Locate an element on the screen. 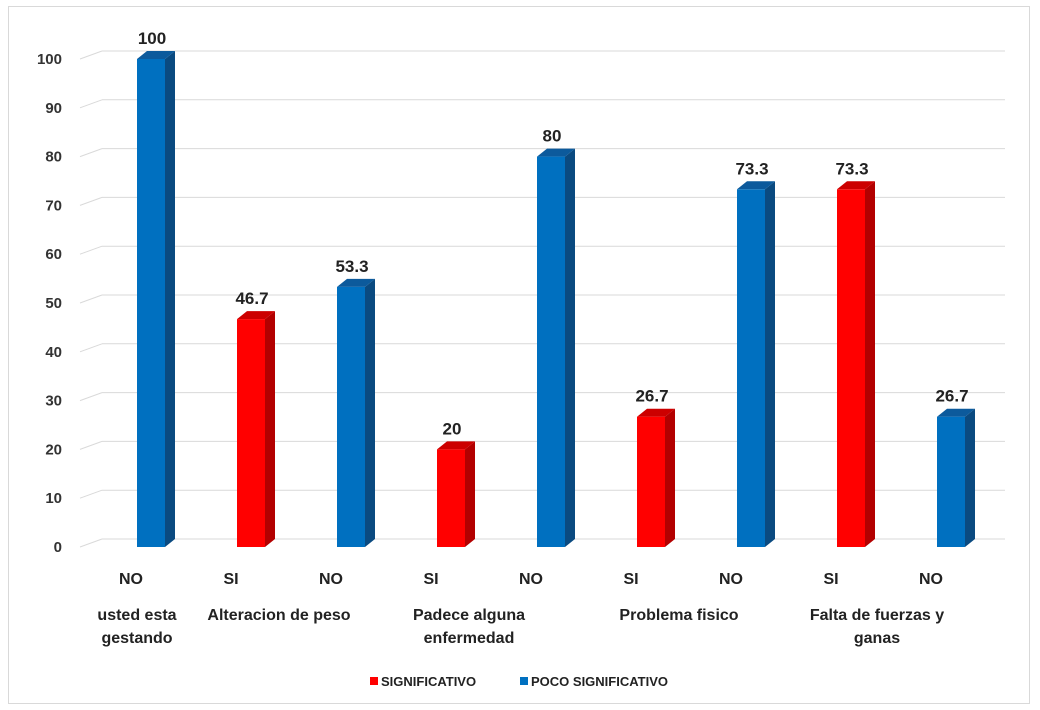 Image resolution: width=1040 pixels, height=710 pixels. data-label: 20 is located at coordinates (452, 428).